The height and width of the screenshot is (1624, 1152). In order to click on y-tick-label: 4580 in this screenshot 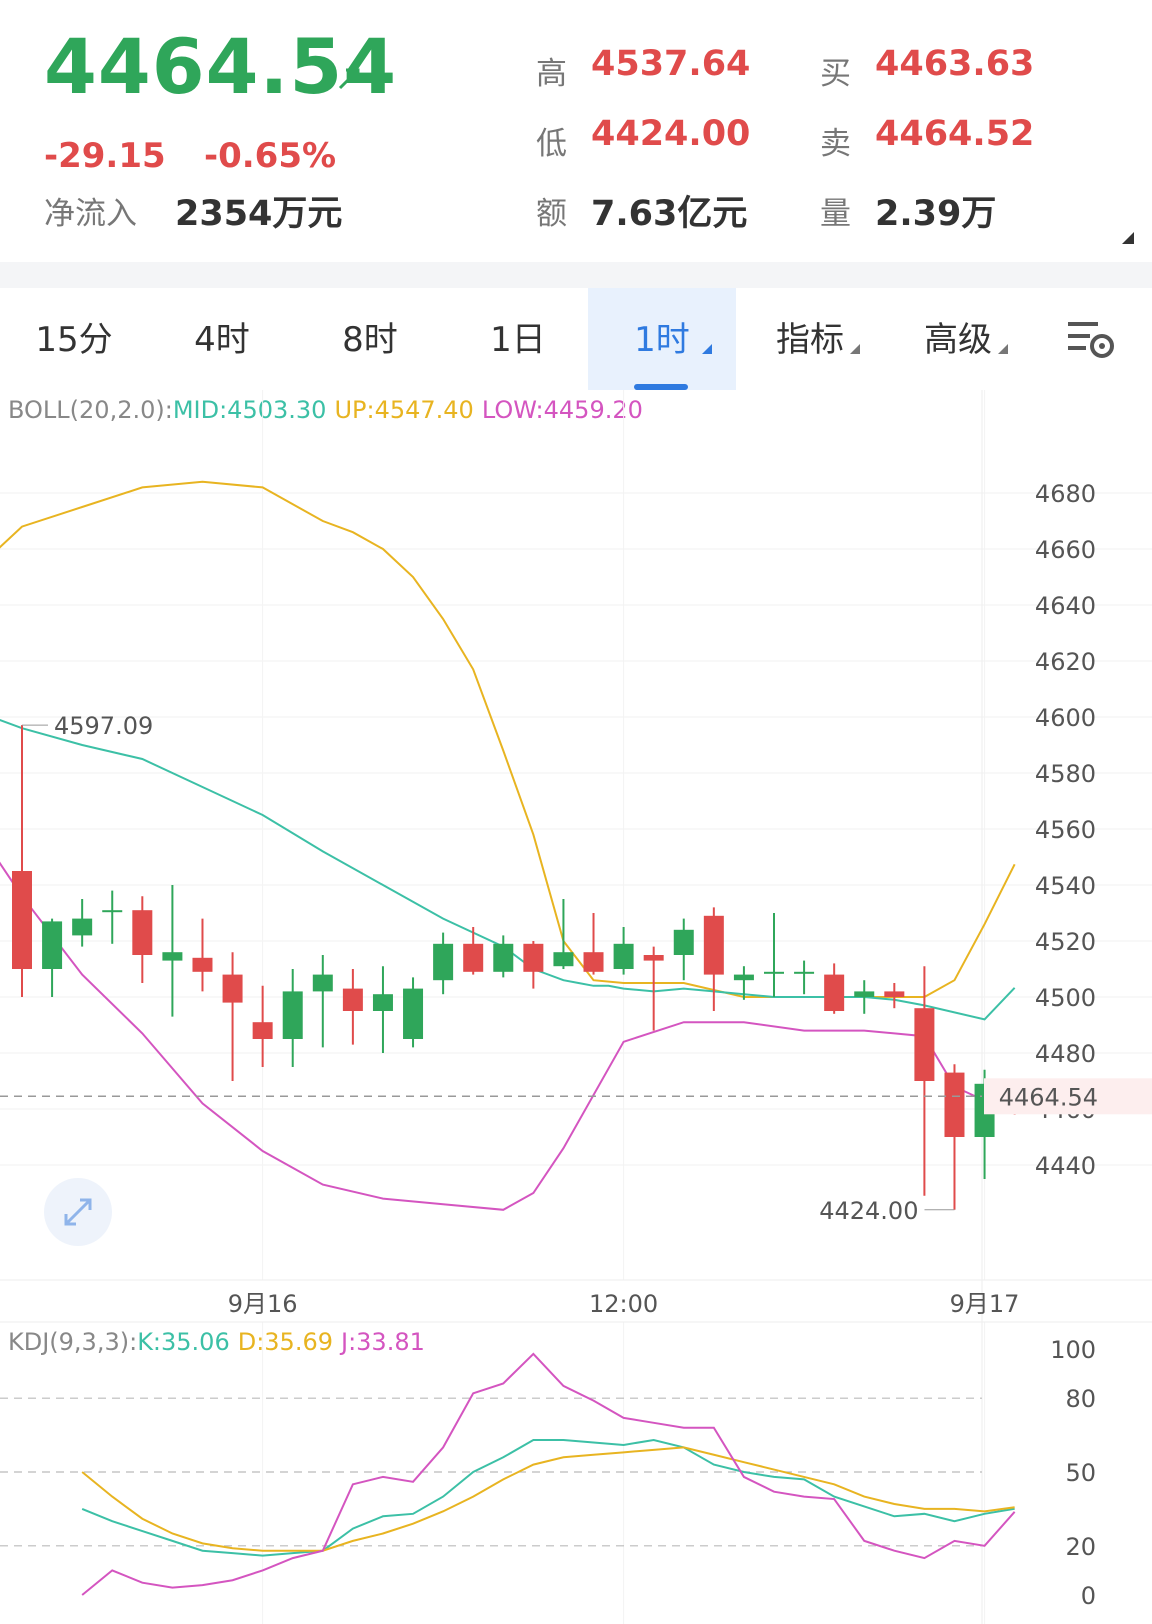, I will do `click(1065, 774)`.